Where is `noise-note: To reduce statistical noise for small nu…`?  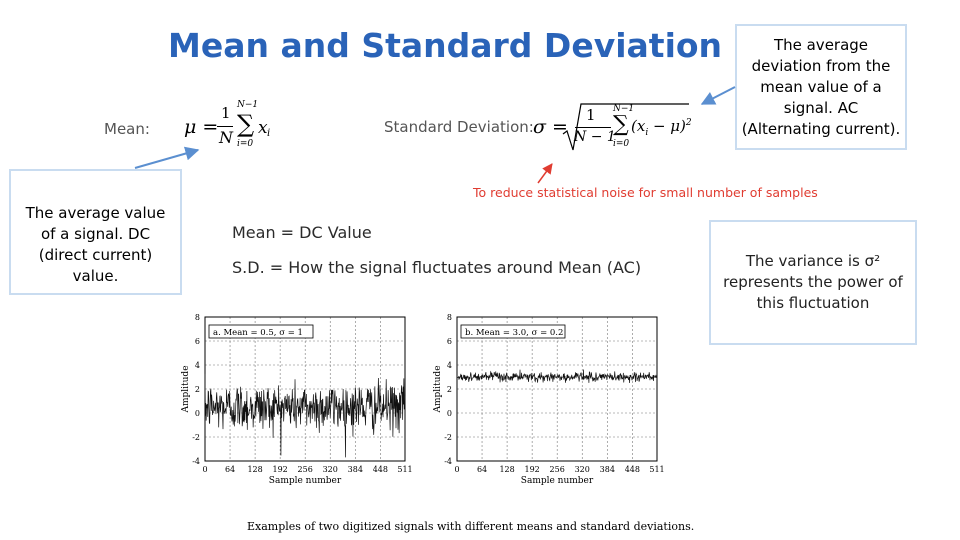
noise-note: To reduce statistical noise for small nu… is located at coordinates (645, 192).